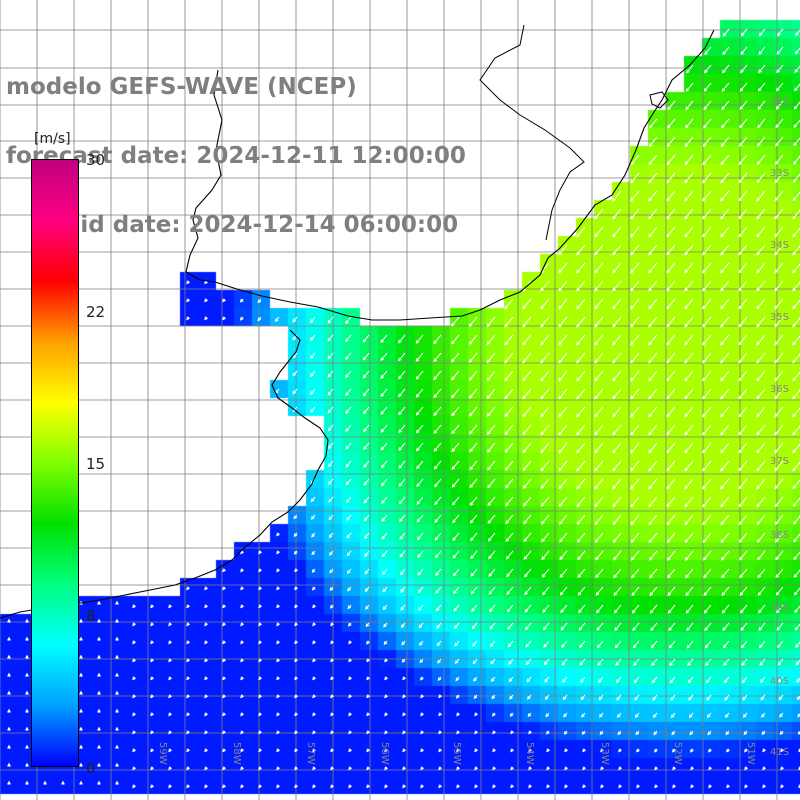  I want to click on lat-label-33s: 33S, so click(780, 173).